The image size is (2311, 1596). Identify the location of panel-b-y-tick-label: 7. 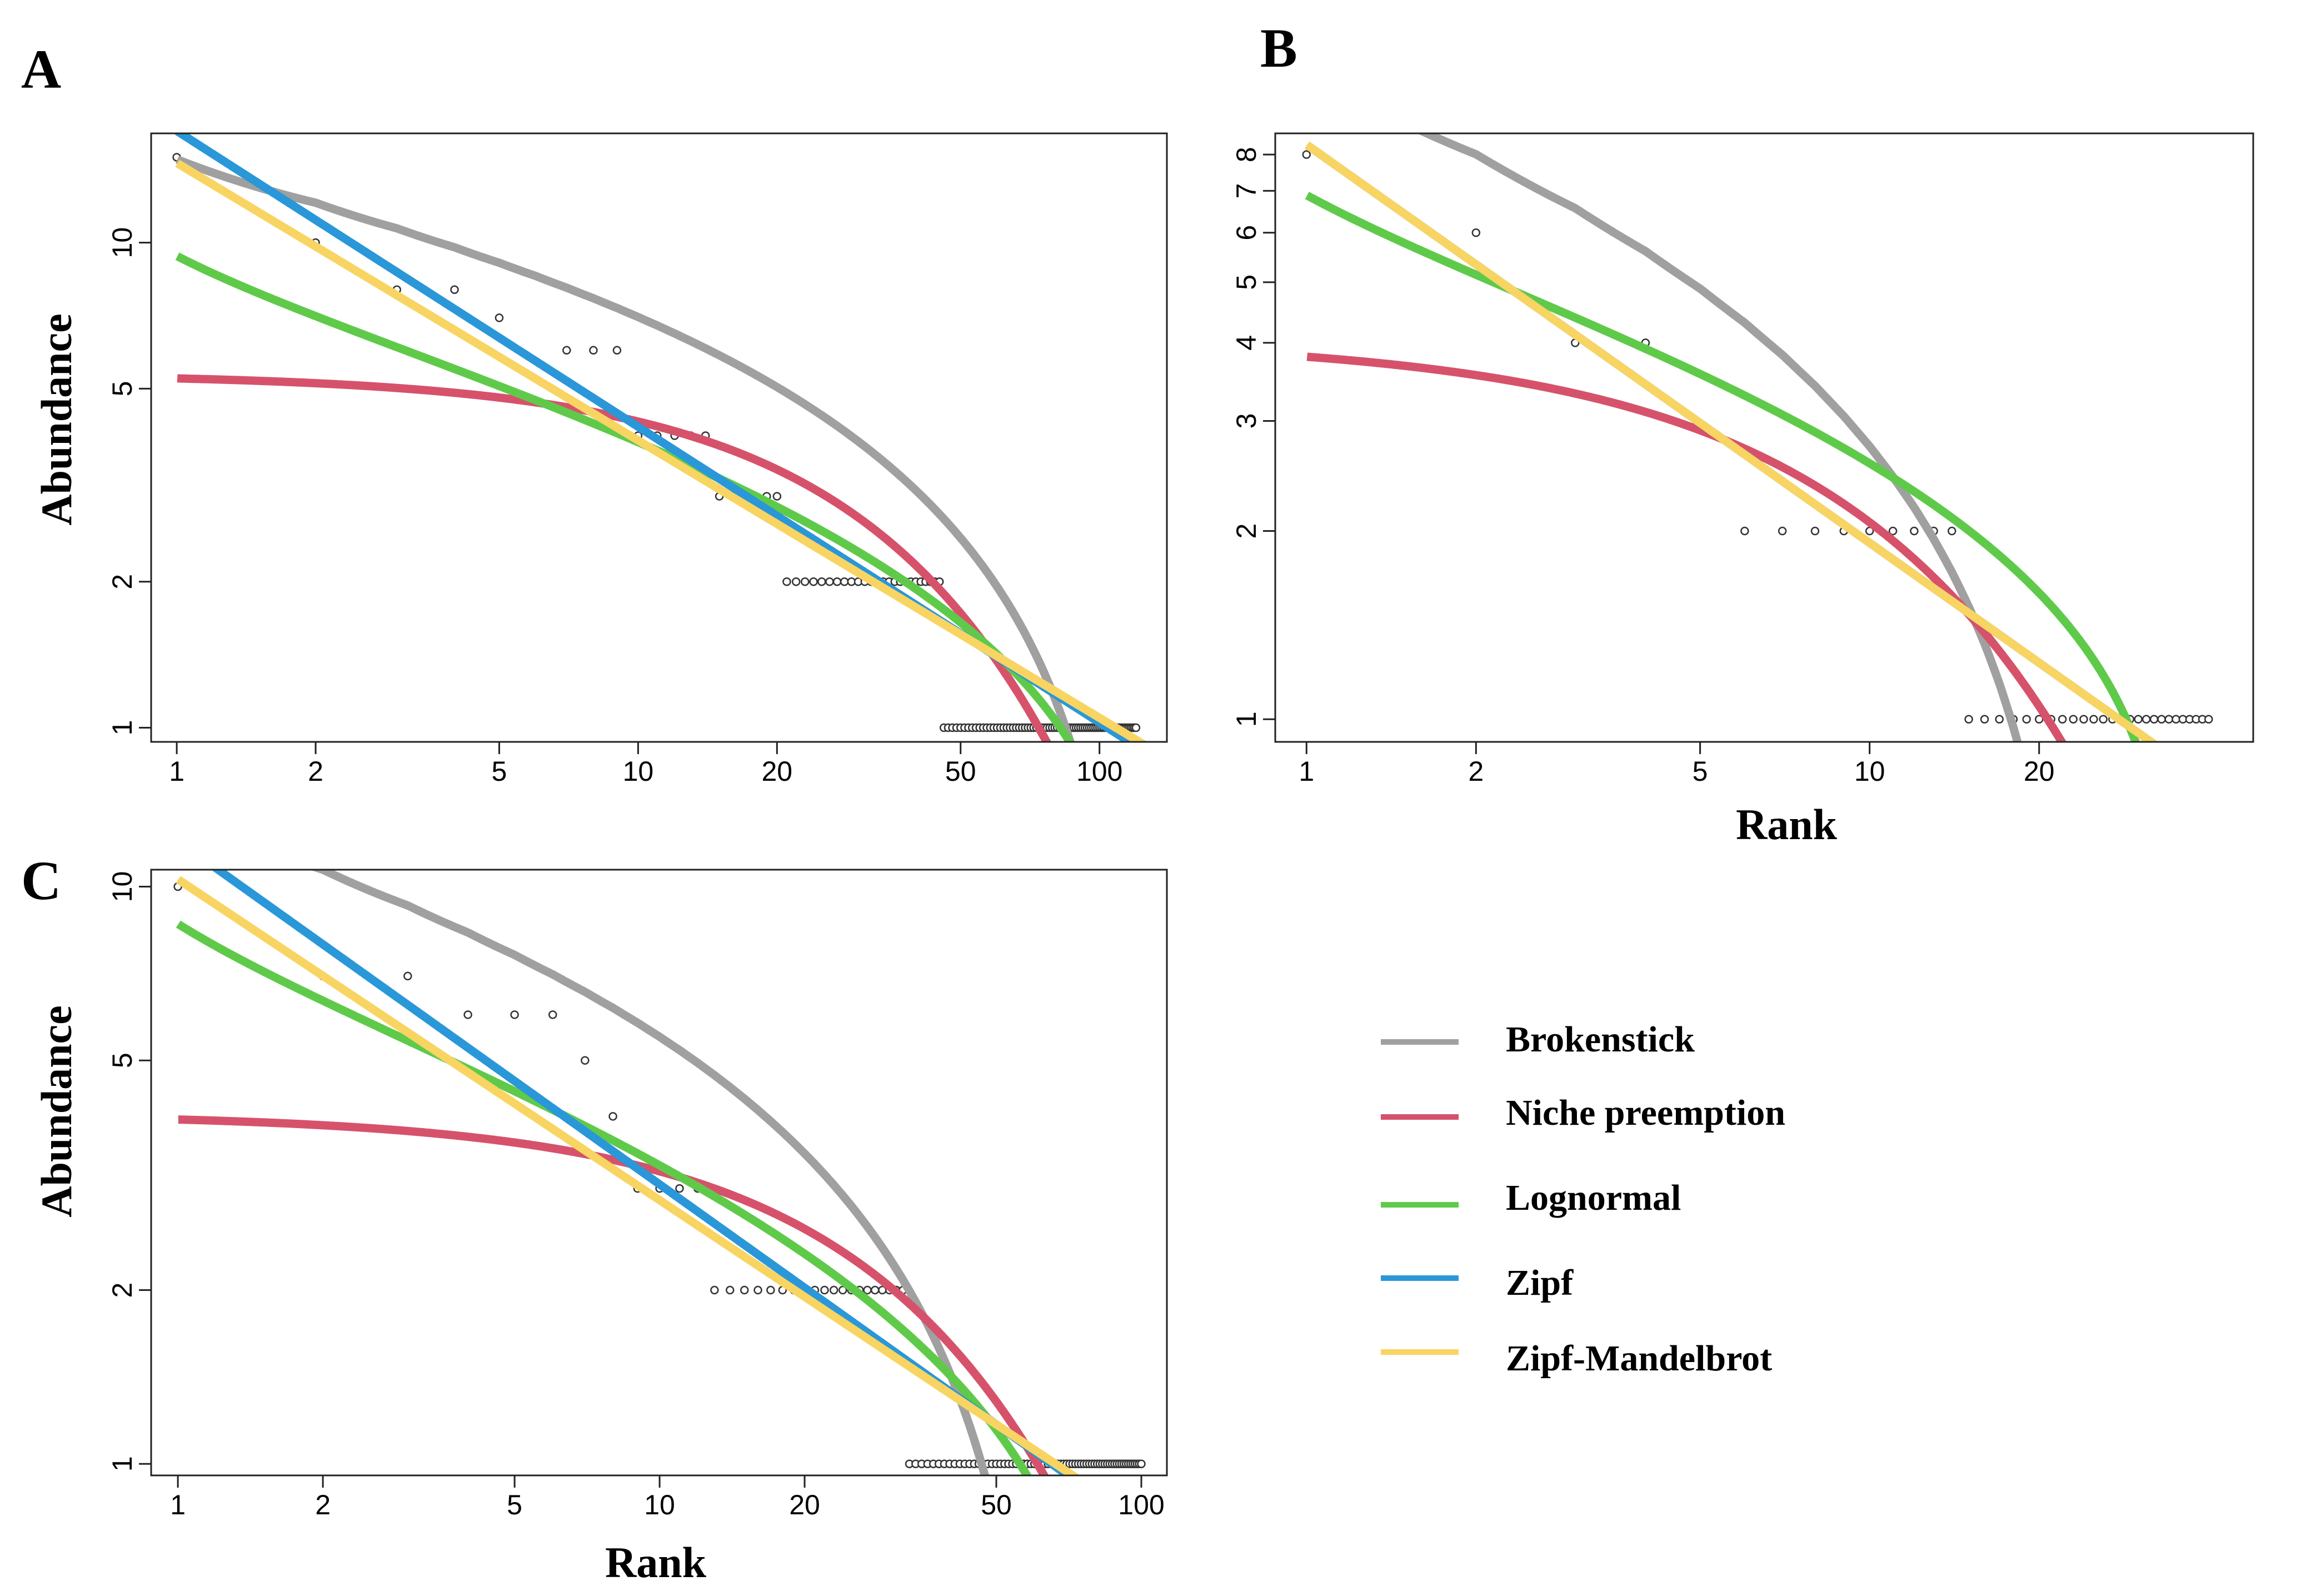
(1246, 191).